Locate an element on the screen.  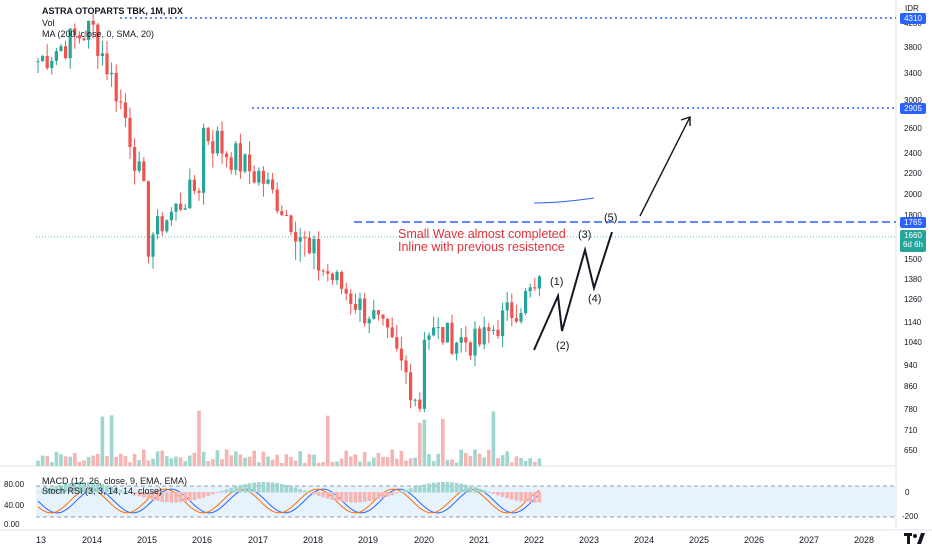
elliott-wave-line is located at coordinates (573, 291).